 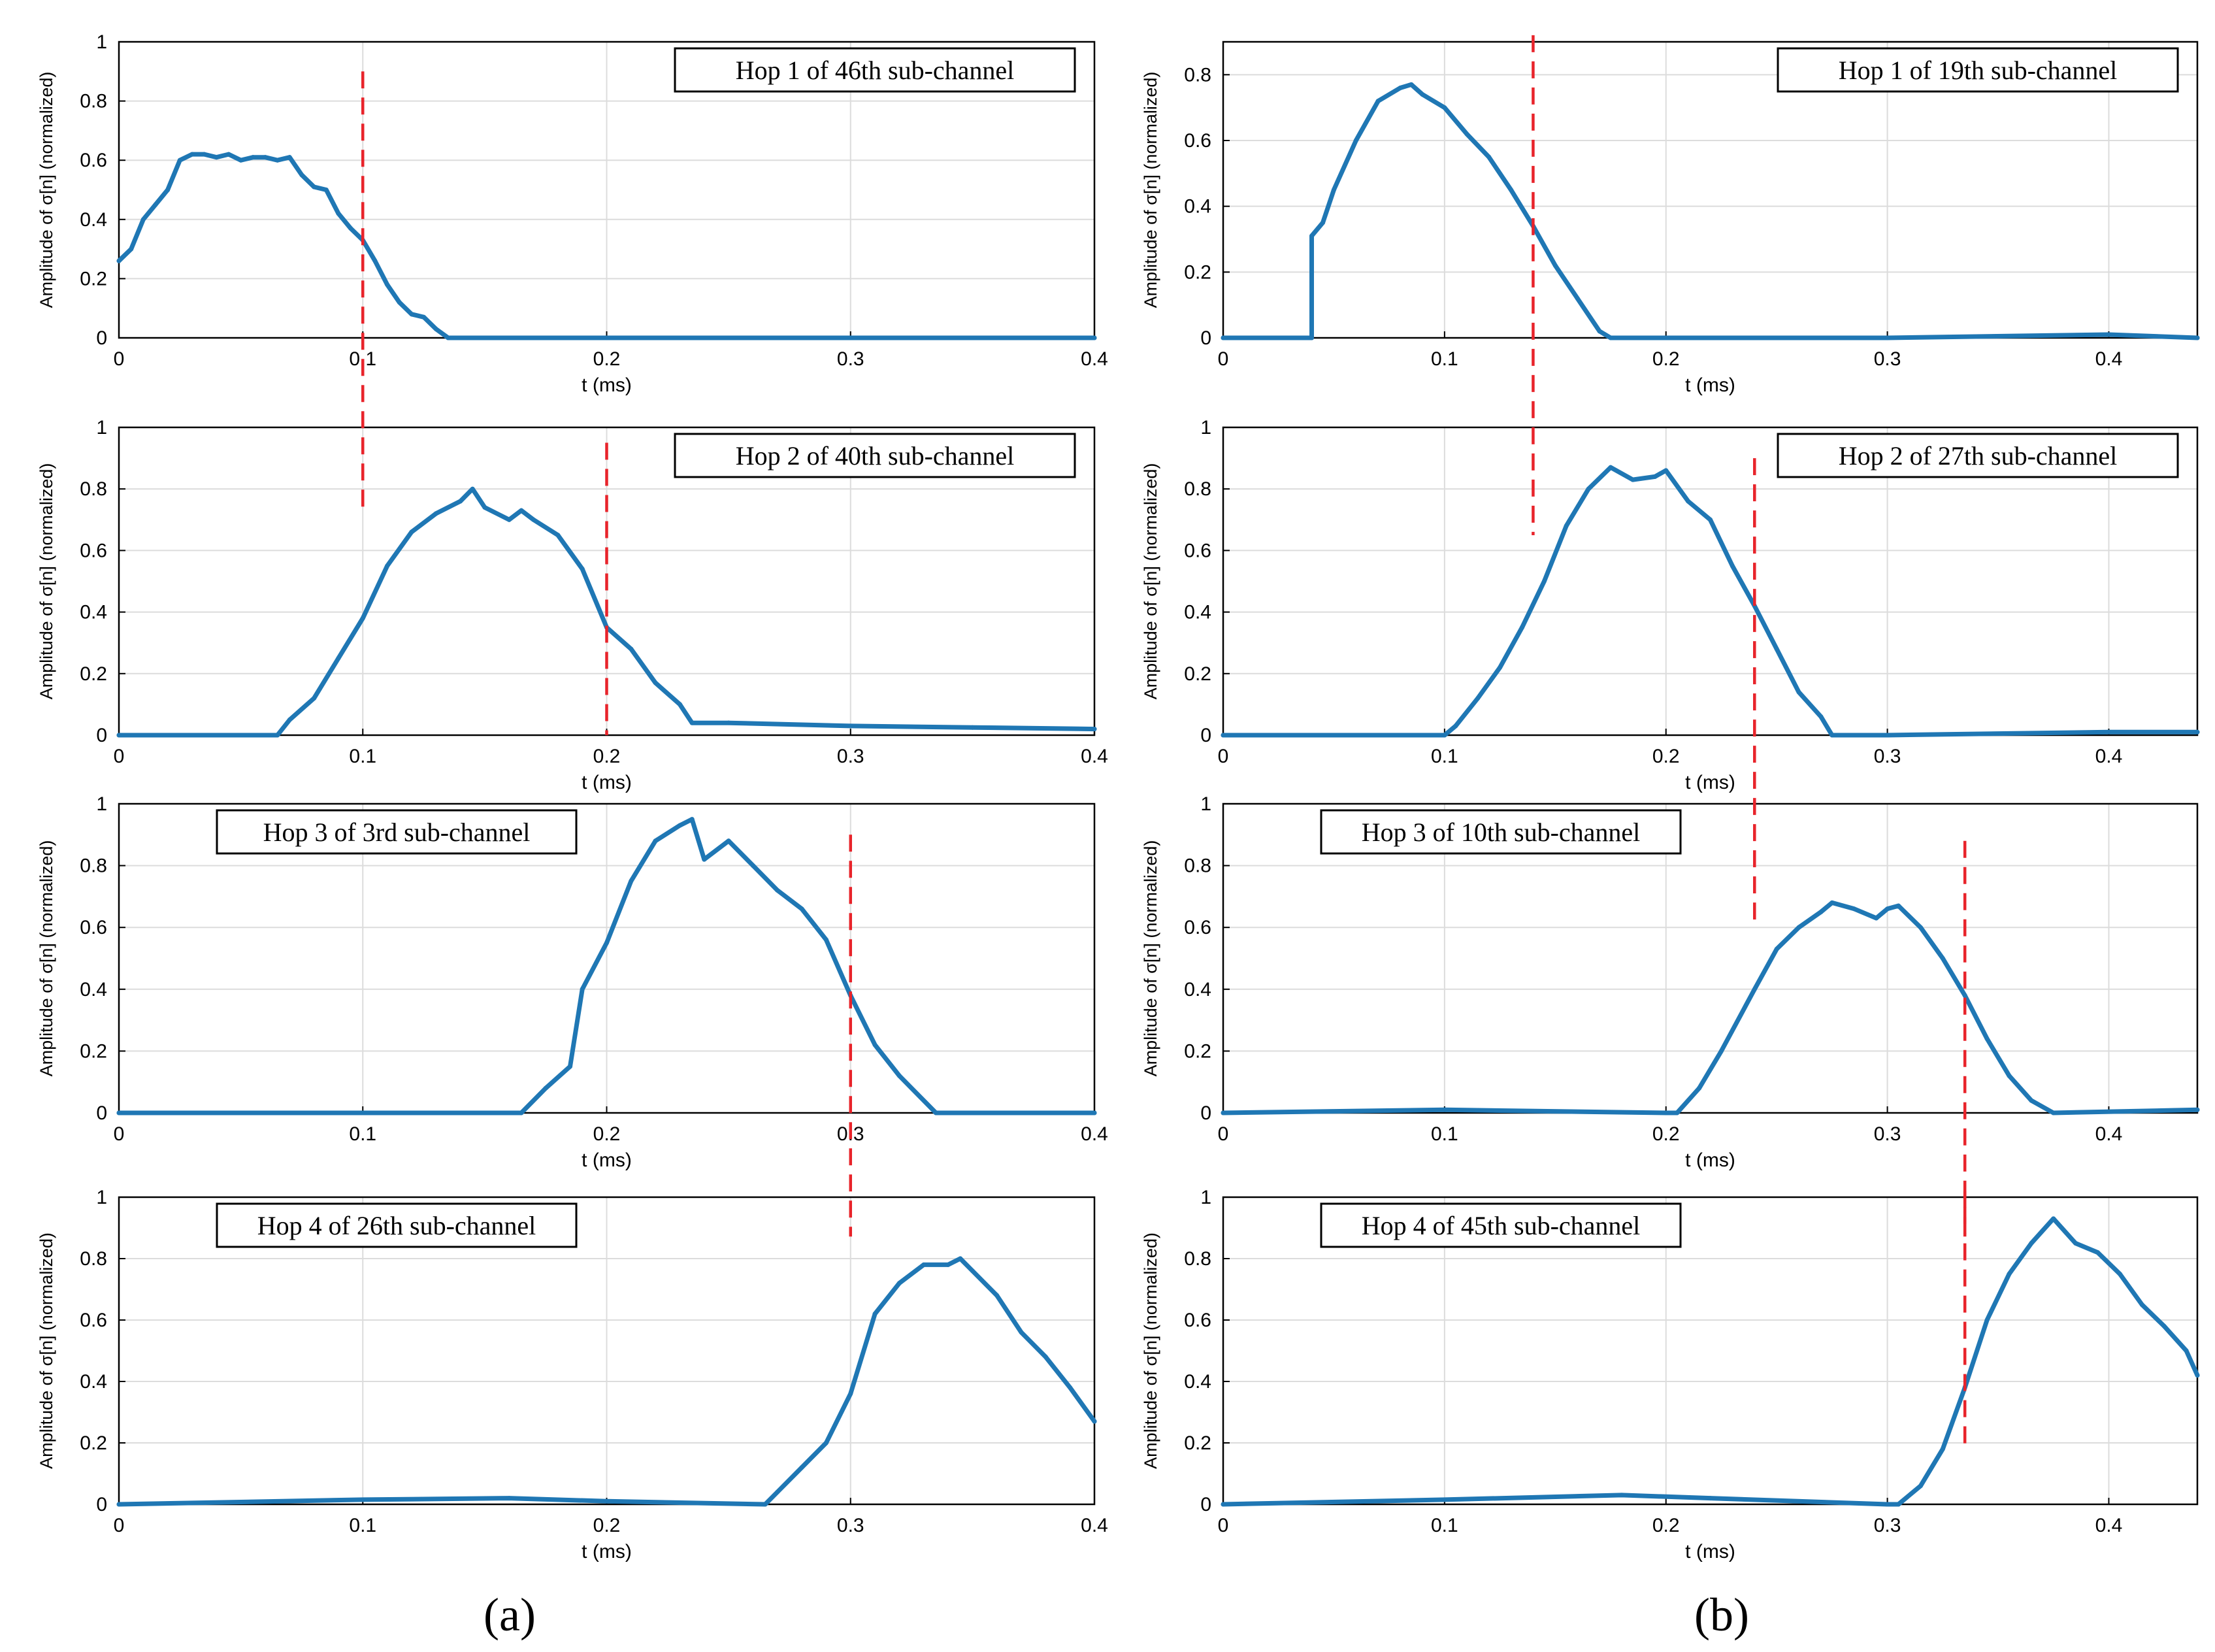 I want to click on y-tick-label-a1: 0.2, so click(x=94, y=278).